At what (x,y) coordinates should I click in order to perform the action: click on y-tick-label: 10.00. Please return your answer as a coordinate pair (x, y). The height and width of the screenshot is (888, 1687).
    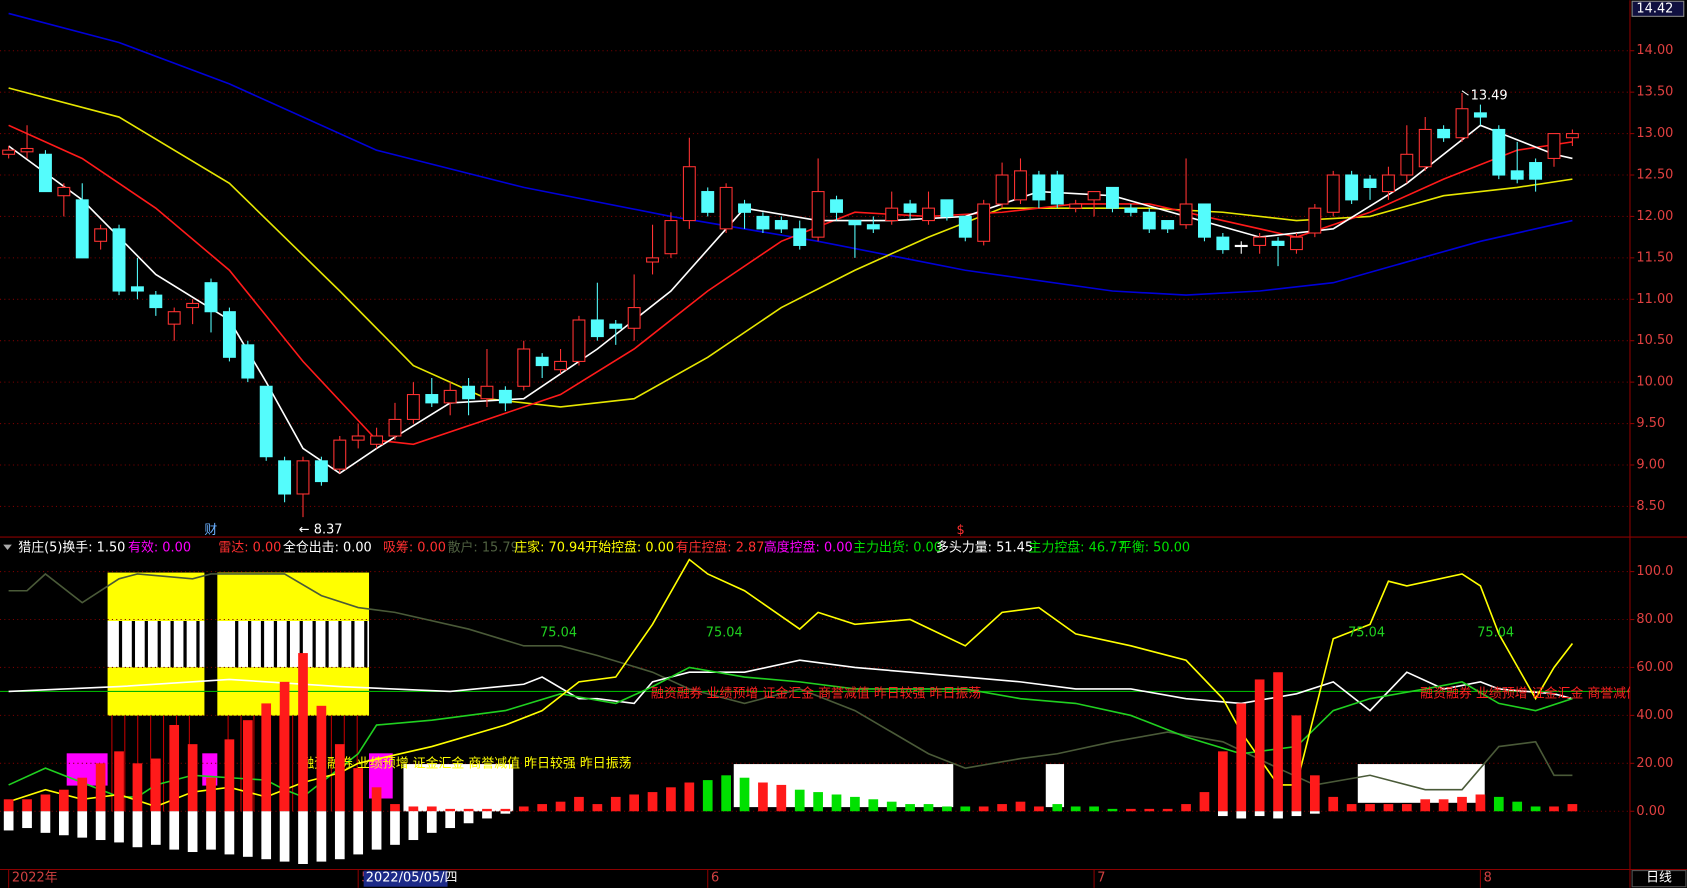
    Looking at the image, I should click on (1654, 382).